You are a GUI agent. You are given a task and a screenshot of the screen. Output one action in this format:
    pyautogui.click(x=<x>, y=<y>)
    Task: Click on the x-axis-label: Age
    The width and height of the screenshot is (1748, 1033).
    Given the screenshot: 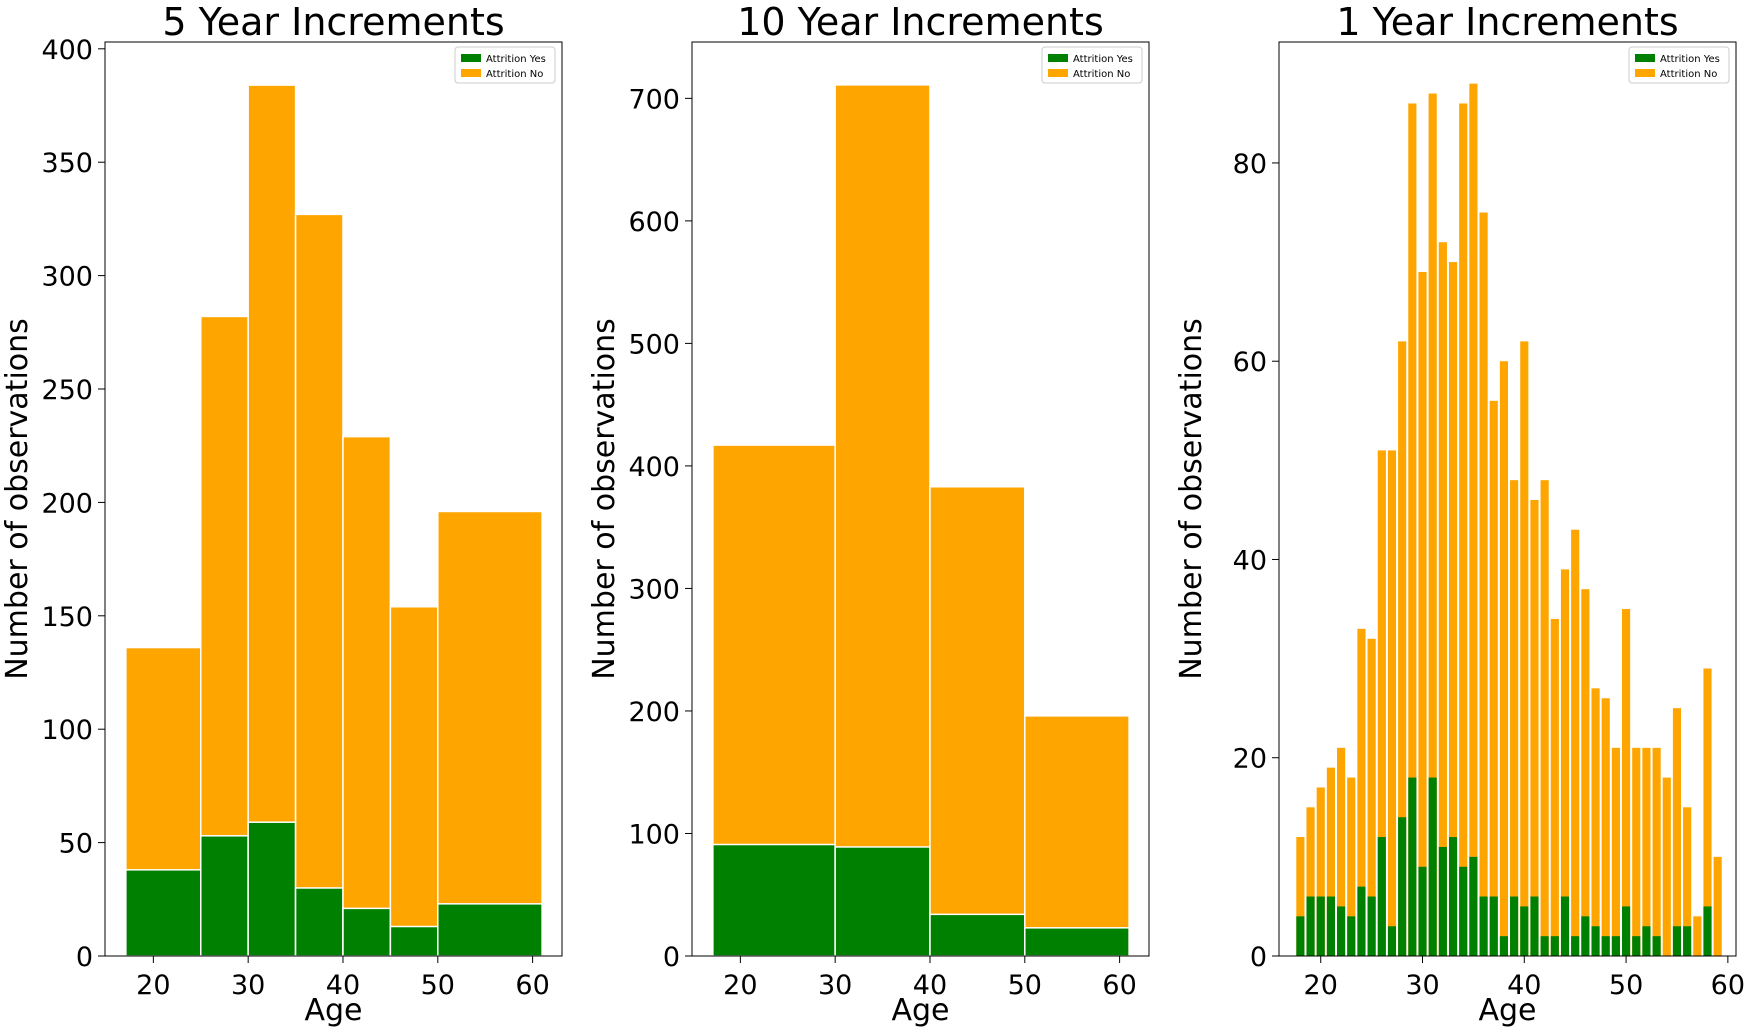 What is the action you would take?
    pyautogui.click(x=920, y=1010)
    